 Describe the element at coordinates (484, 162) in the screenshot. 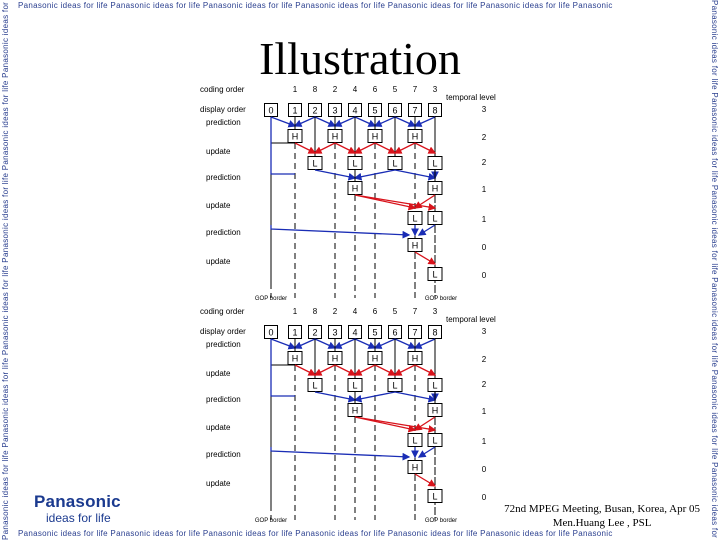

I see `temporal-level-value: 2` at that location.